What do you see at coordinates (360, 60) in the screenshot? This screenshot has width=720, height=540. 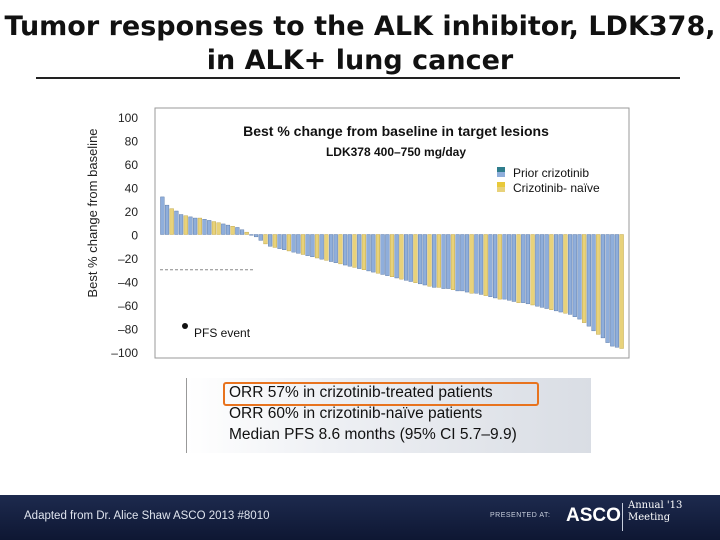 I see `slide-title-line2: in ALK+ lung cancer` at bounding box center [360, 60].